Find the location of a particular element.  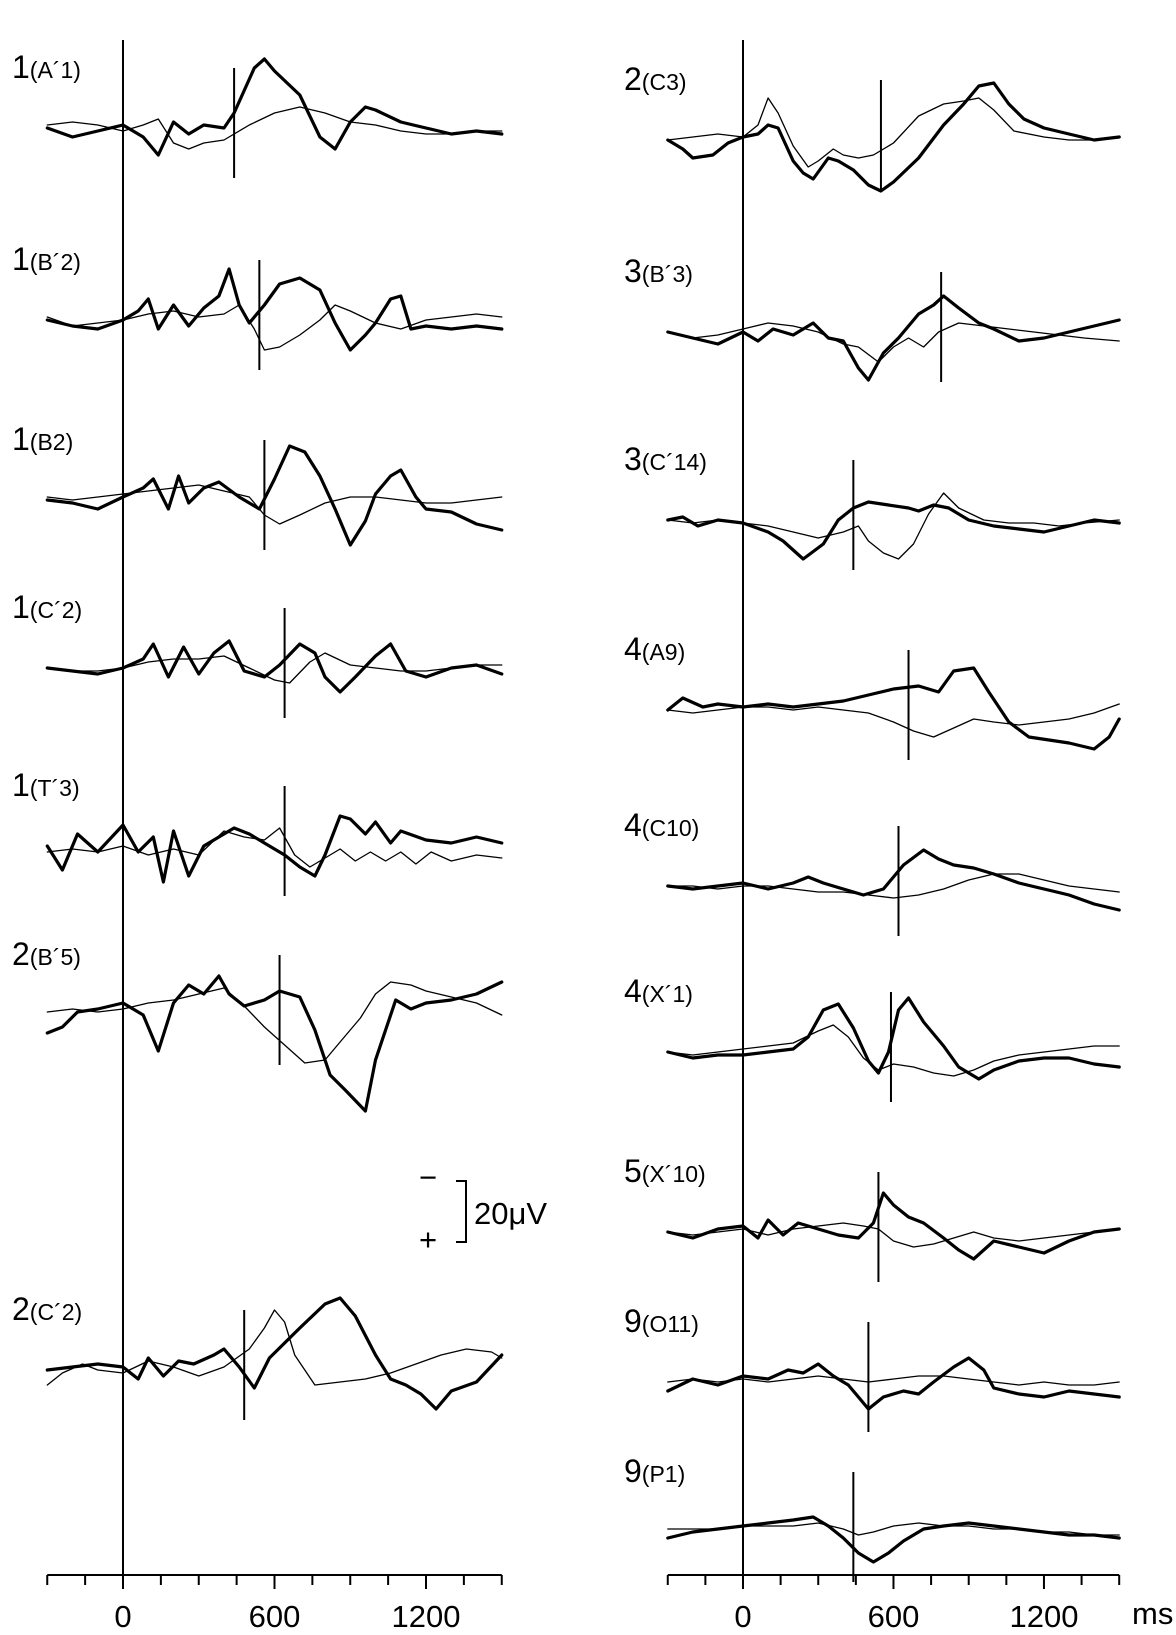

trace-label: 2(B´5) is located at coordinates (46, 954).